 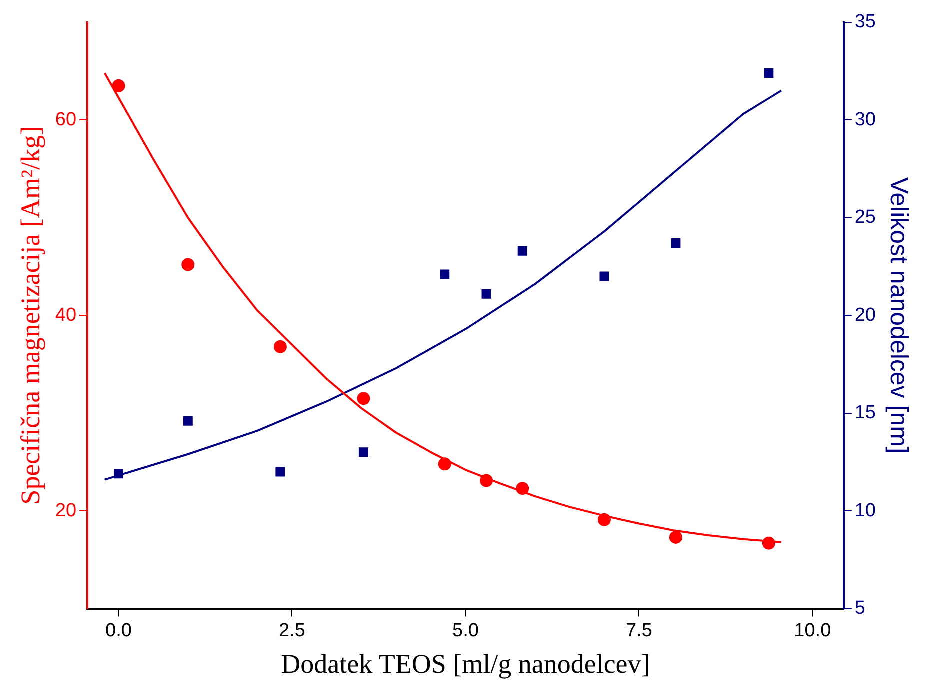 What do you see at coordinates (119, 631) in the screenshot?
I see `x-tick-label: 0.0` at bounding box center [119, 631].